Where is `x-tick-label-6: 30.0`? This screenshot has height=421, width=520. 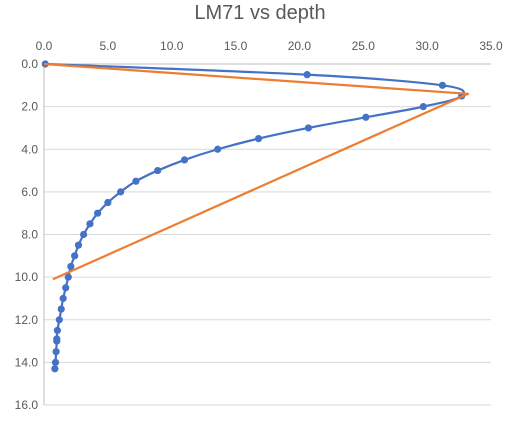
x-tick-label-6: 30.0 is located at coordinates (427, 46).